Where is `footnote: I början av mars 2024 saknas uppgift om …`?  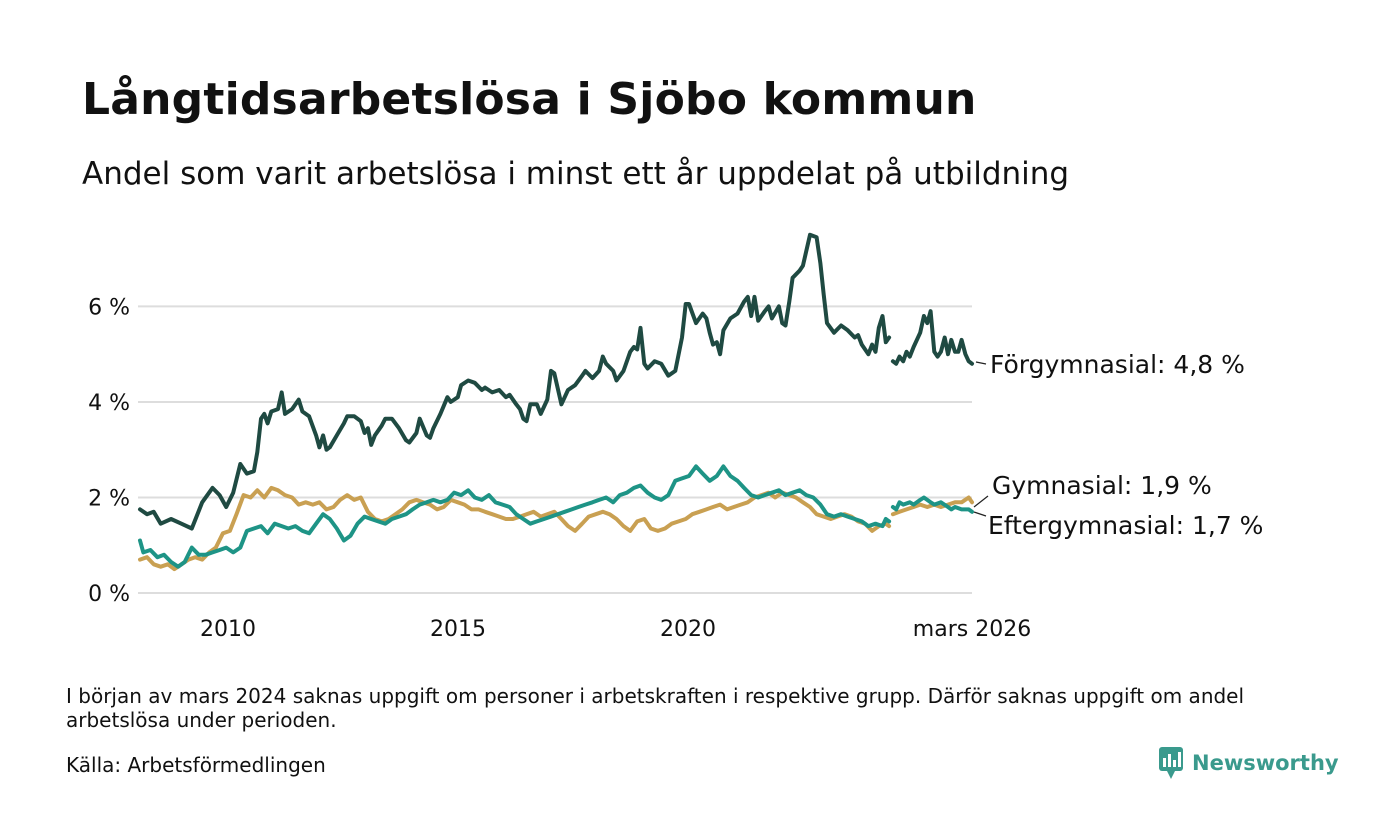 footnote: I början av mars 2024 saknas uppgift om … is located at coordinates (655, 708).